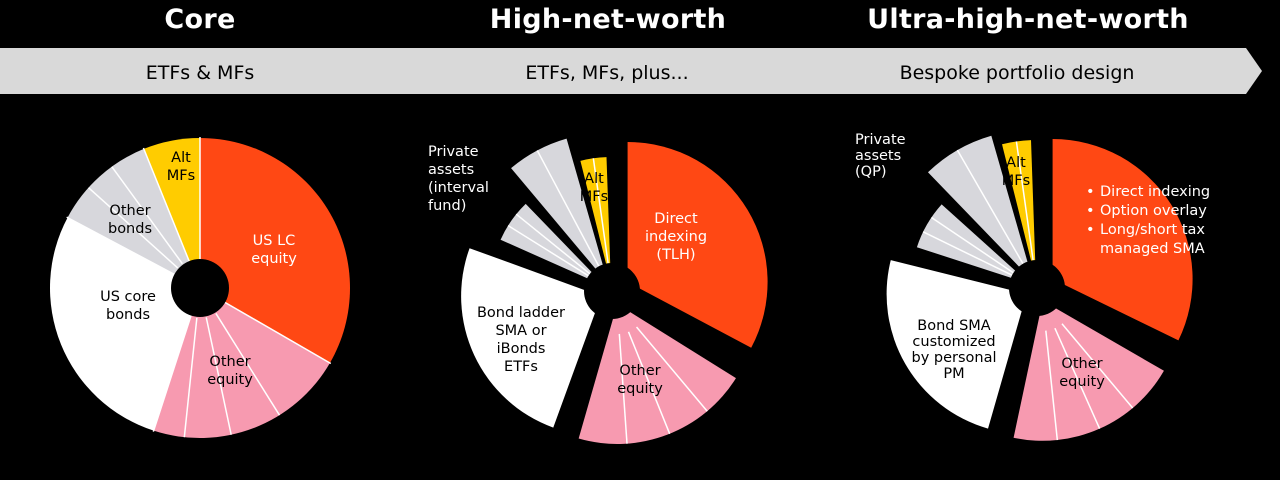  I want to click on tier-title-core: Core, so click(200, 19).